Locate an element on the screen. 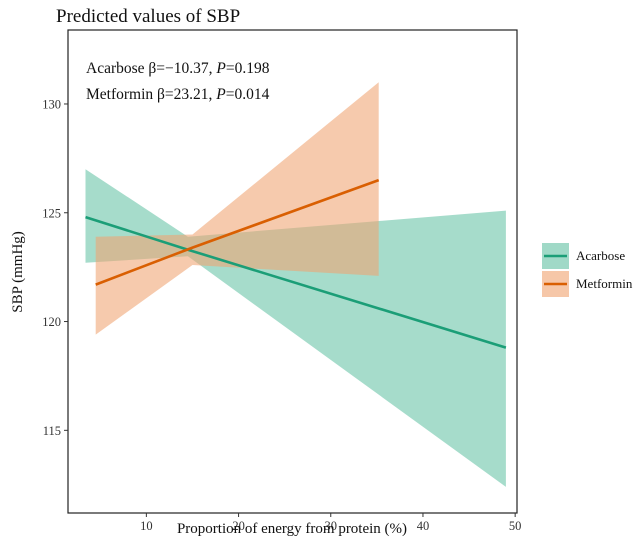 This screenshot has width=640, height=540. legend-label-acarbose: Acarbose is located at coordinates (600, 255).